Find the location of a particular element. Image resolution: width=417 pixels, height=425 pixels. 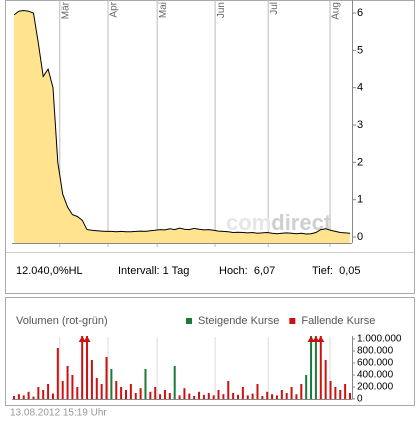

y-tick-label: 600.000 is located at coordinates (375, 363).